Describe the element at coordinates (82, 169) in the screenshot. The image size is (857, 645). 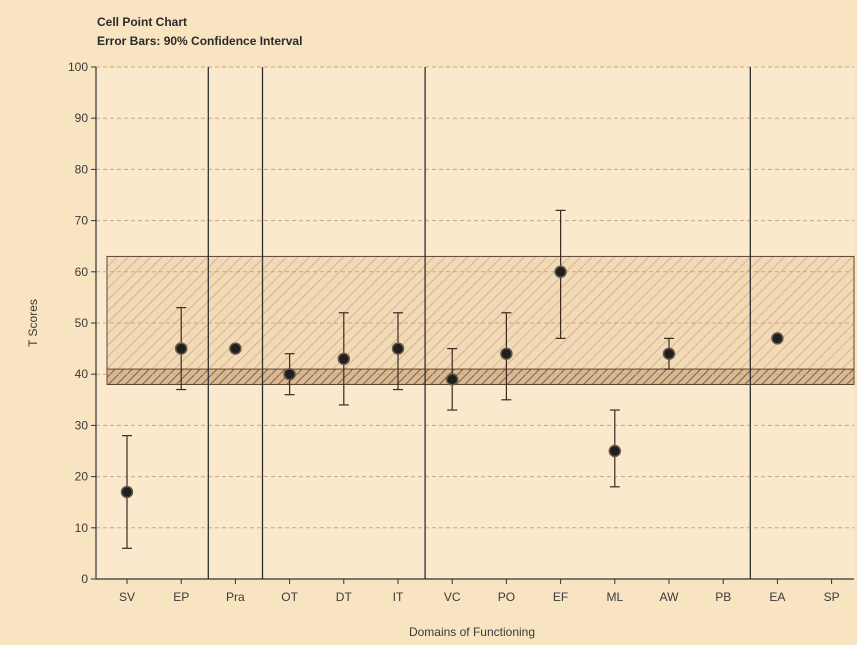
I see `y-tick-label: 80` at that location.